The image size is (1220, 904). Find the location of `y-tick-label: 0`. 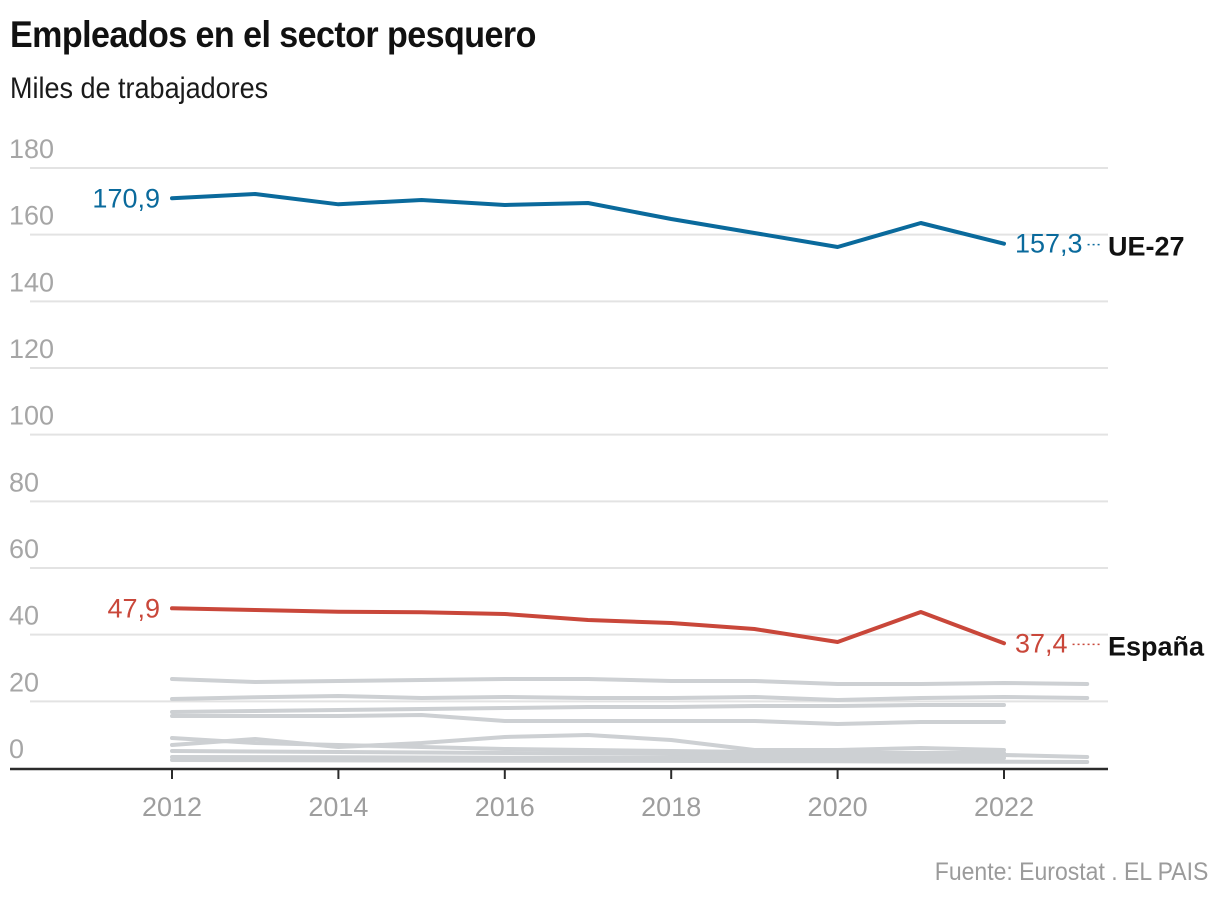

y-tick-label: 0 is located at coordinates (16, 749).